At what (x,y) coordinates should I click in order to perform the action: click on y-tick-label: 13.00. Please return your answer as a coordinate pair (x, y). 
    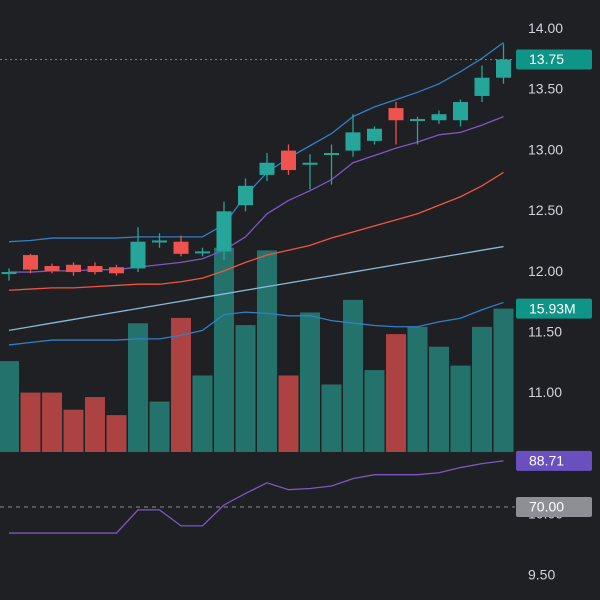
    Looking at the image, I should click on (545, 149).